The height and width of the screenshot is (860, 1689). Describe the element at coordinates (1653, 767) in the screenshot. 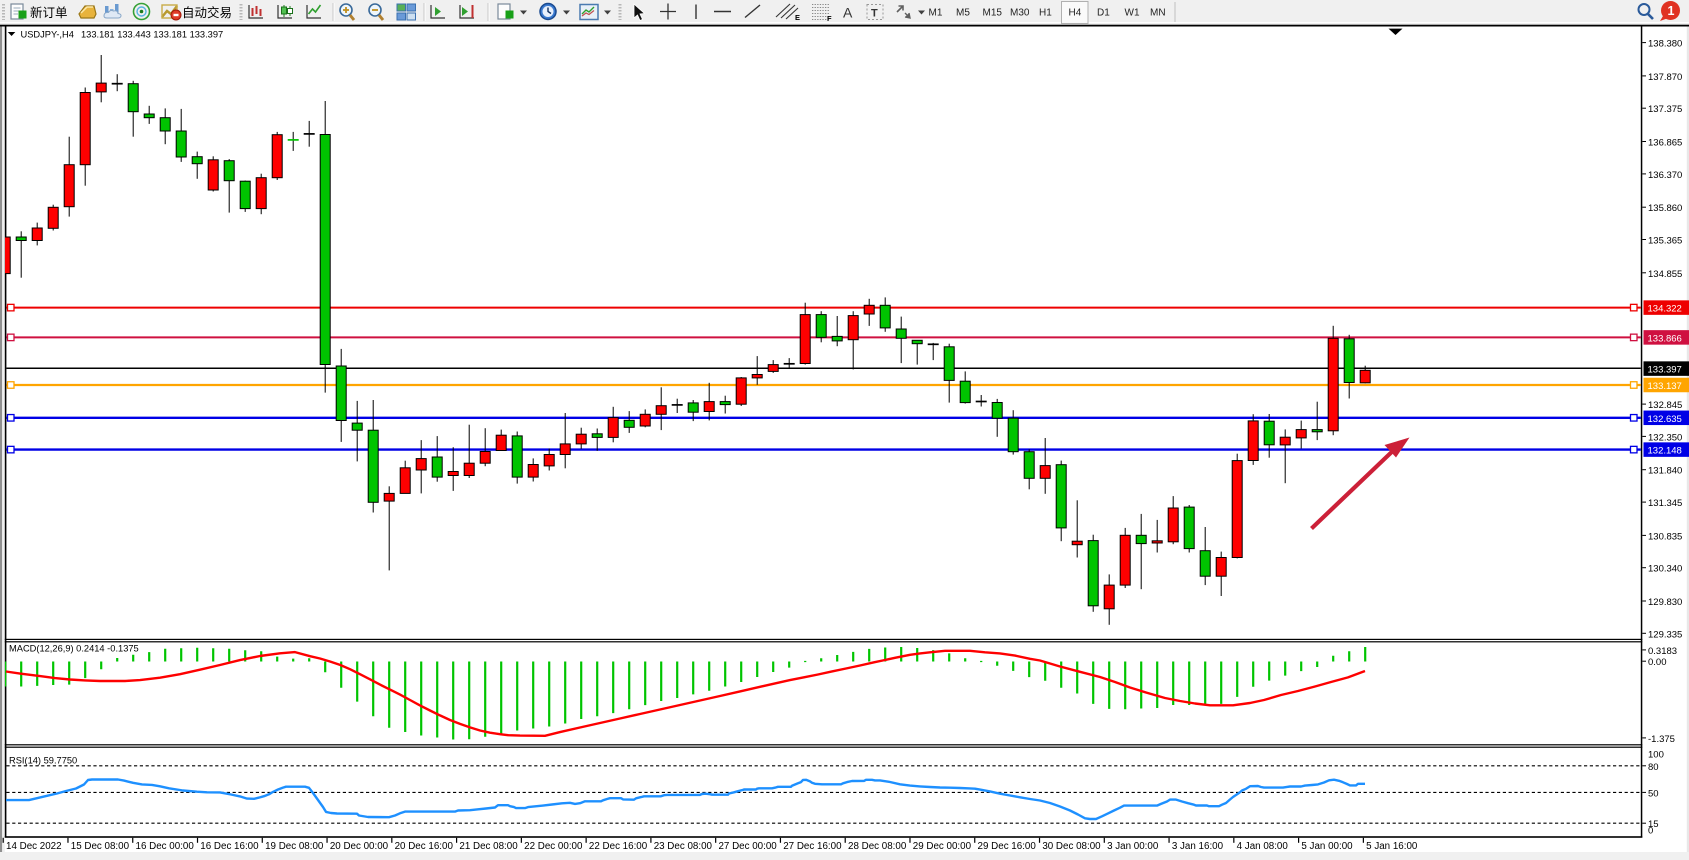

I see `svg-text: 80` at that location.